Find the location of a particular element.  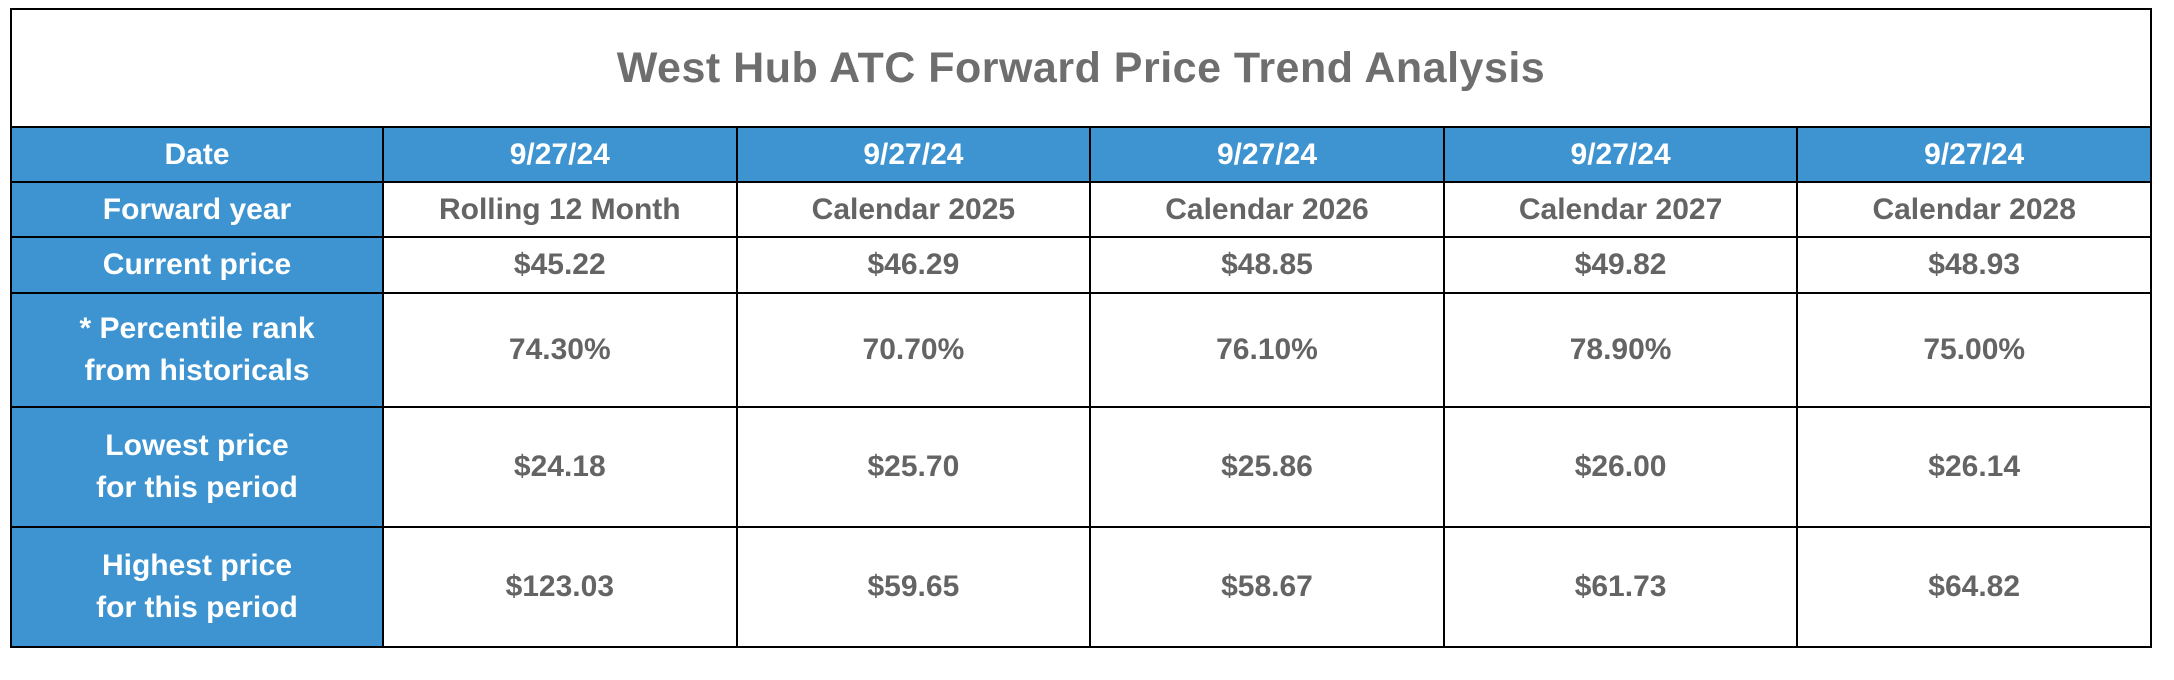

lowest-price-cell: $25.70 is located at coordinates (913, 467).